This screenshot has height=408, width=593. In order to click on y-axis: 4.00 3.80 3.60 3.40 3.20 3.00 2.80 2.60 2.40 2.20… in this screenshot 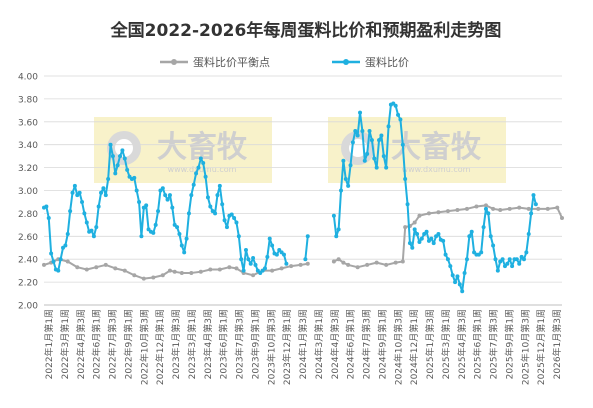, I will do `click(28, 192)`.